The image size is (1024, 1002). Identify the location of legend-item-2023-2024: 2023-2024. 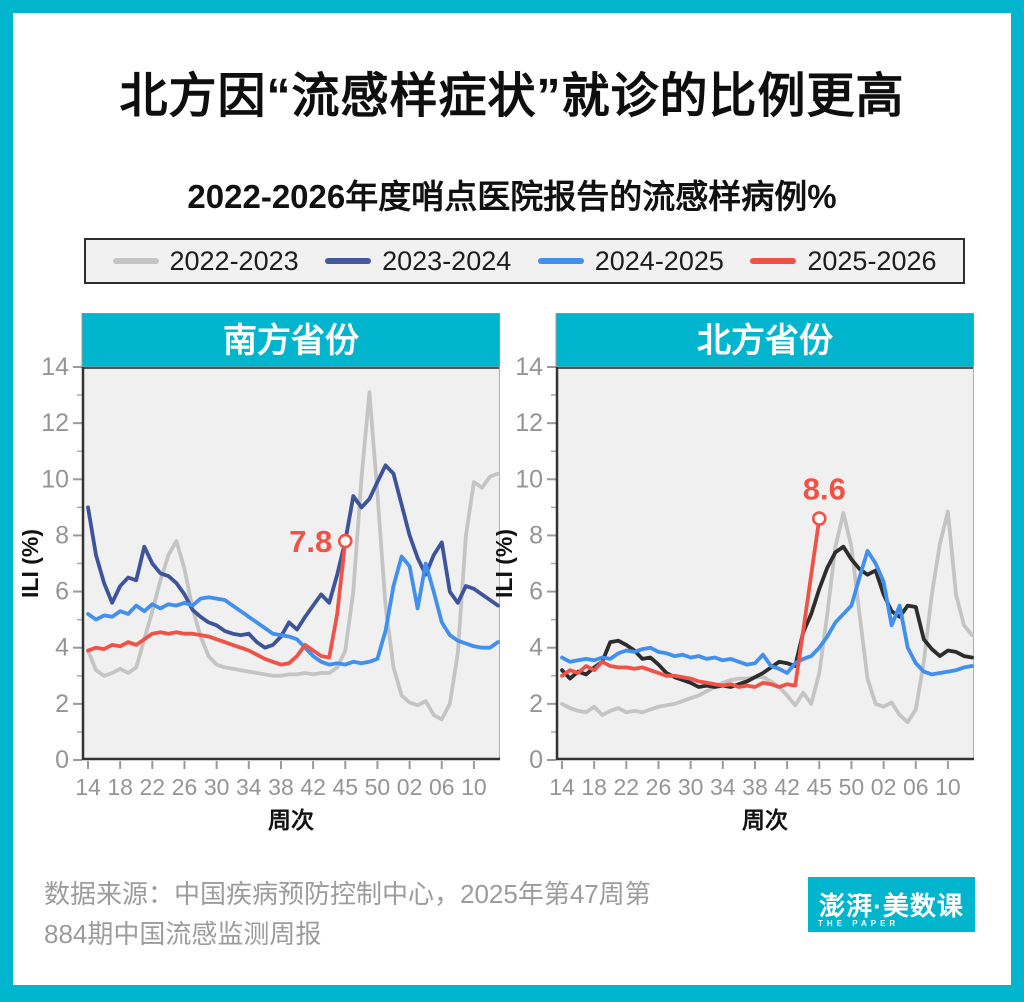
(418, 261).